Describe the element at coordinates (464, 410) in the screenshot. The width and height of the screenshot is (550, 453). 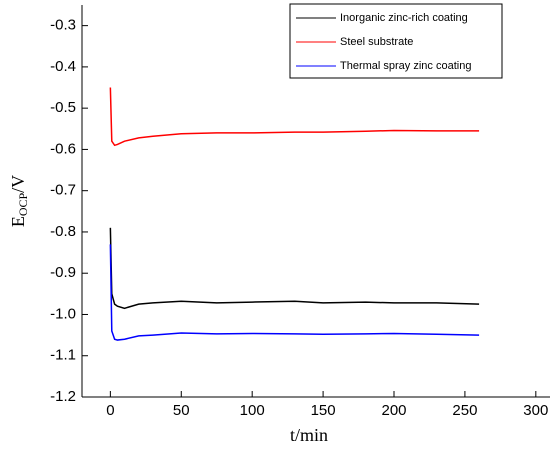
I see `x-tick-label: 250` at that location.